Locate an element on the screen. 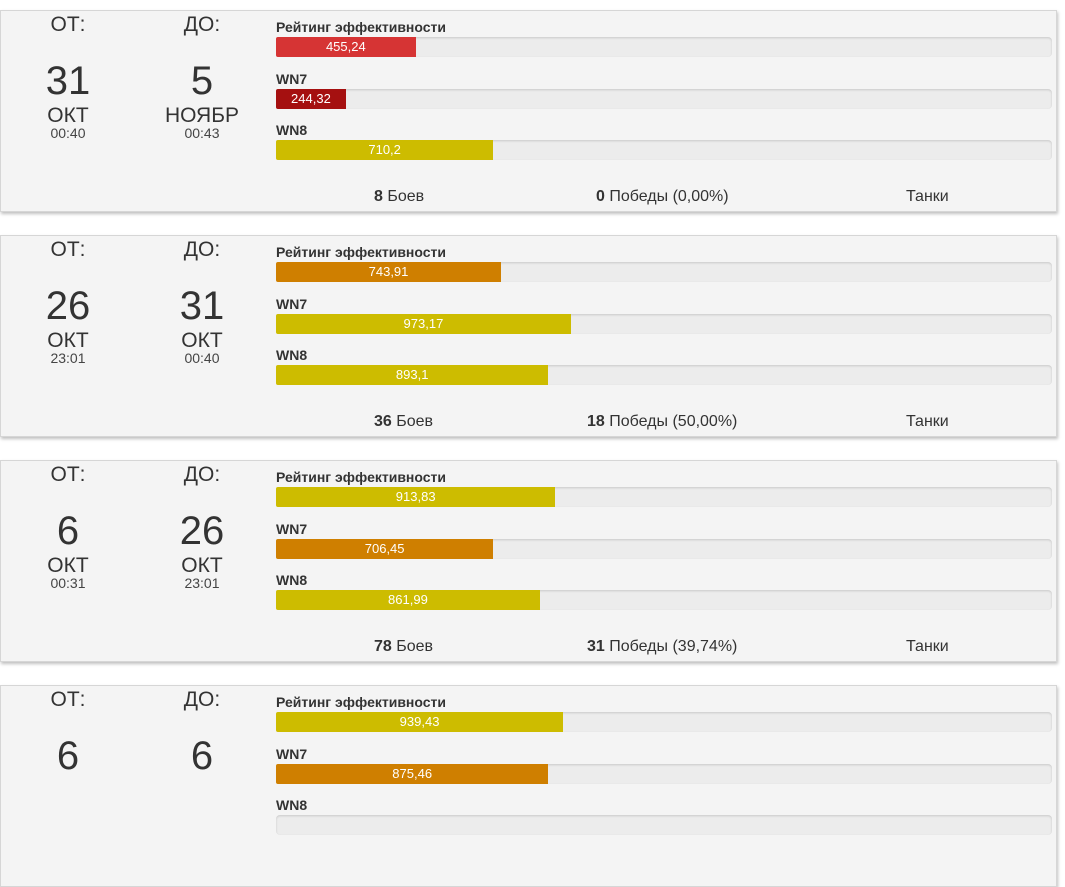 Image resolution: width=1065 pixels, height=887 pixels. to-day: 26 is located at coordinates (202, 531).